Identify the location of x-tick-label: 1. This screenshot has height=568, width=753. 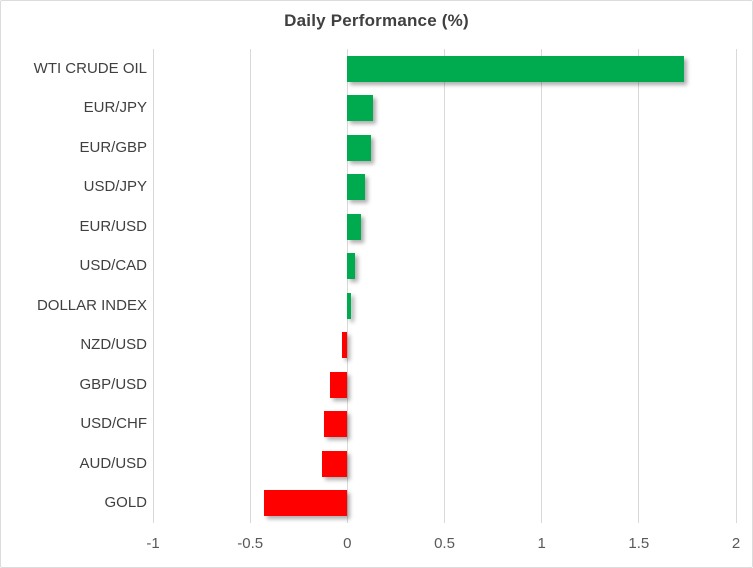
(541, 543).